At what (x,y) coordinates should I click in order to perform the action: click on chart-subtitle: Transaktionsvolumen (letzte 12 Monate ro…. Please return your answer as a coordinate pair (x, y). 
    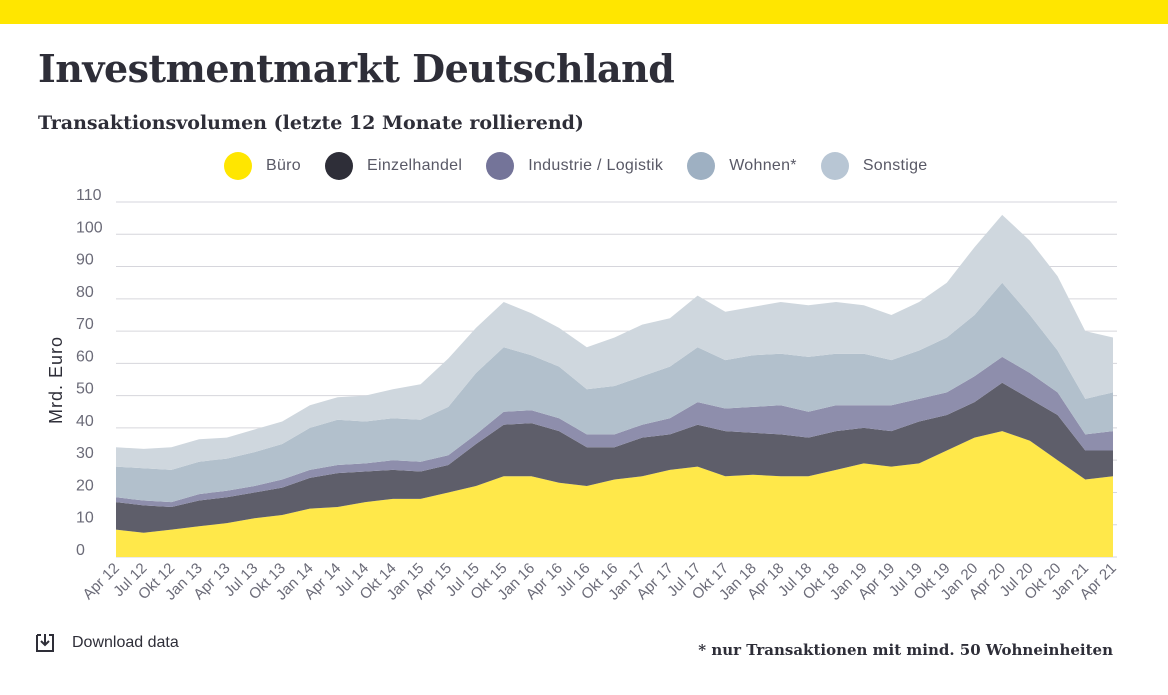
    Looking at the image, I should click on (311, 123).